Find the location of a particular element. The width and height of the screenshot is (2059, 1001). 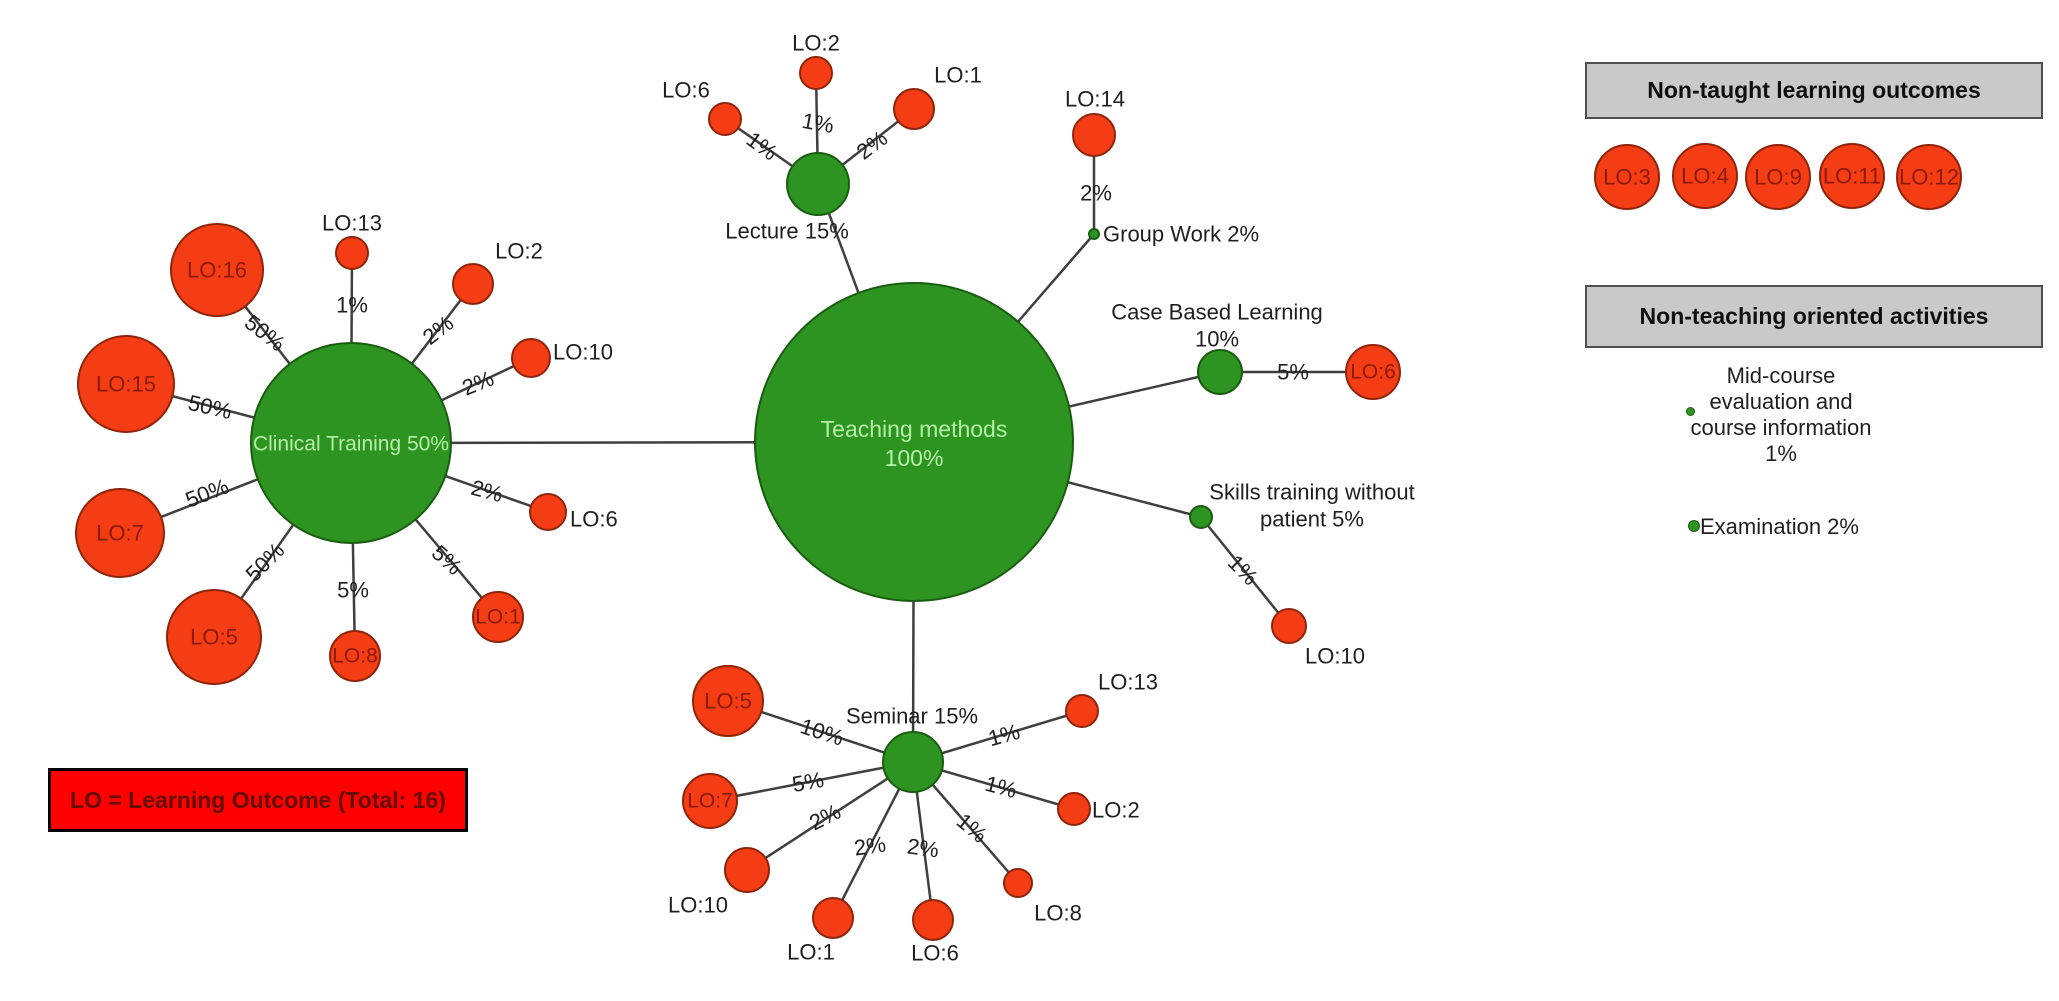

label-lecture: Lecture 15% is located at coordinates (787, 231).